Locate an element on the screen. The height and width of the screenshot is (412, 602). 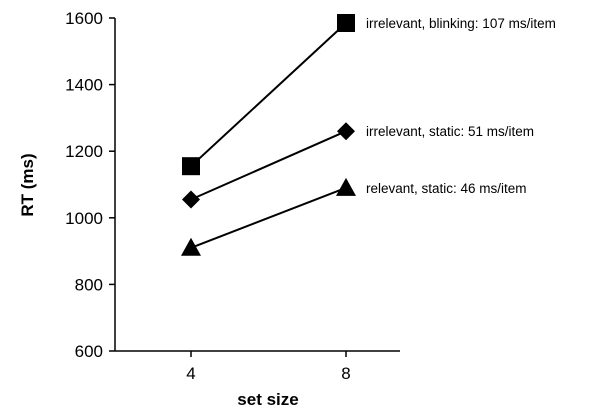
y-ticks: 600 800 1000 1200 1400 1600 is located at coordinates (90, 185).